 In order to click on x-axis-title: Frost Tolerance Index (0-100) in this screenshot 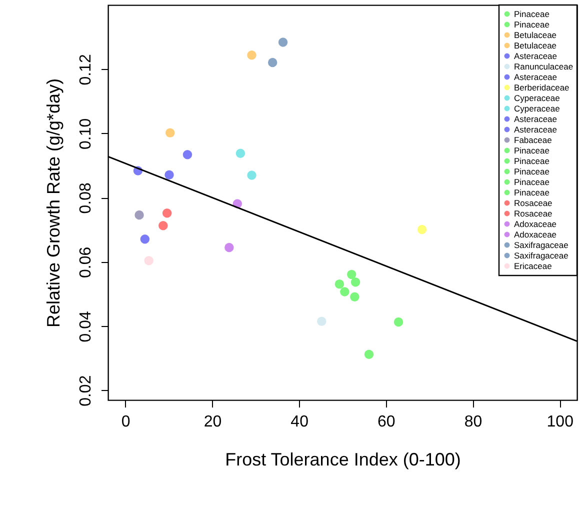, I will do `click(343, 460)`.